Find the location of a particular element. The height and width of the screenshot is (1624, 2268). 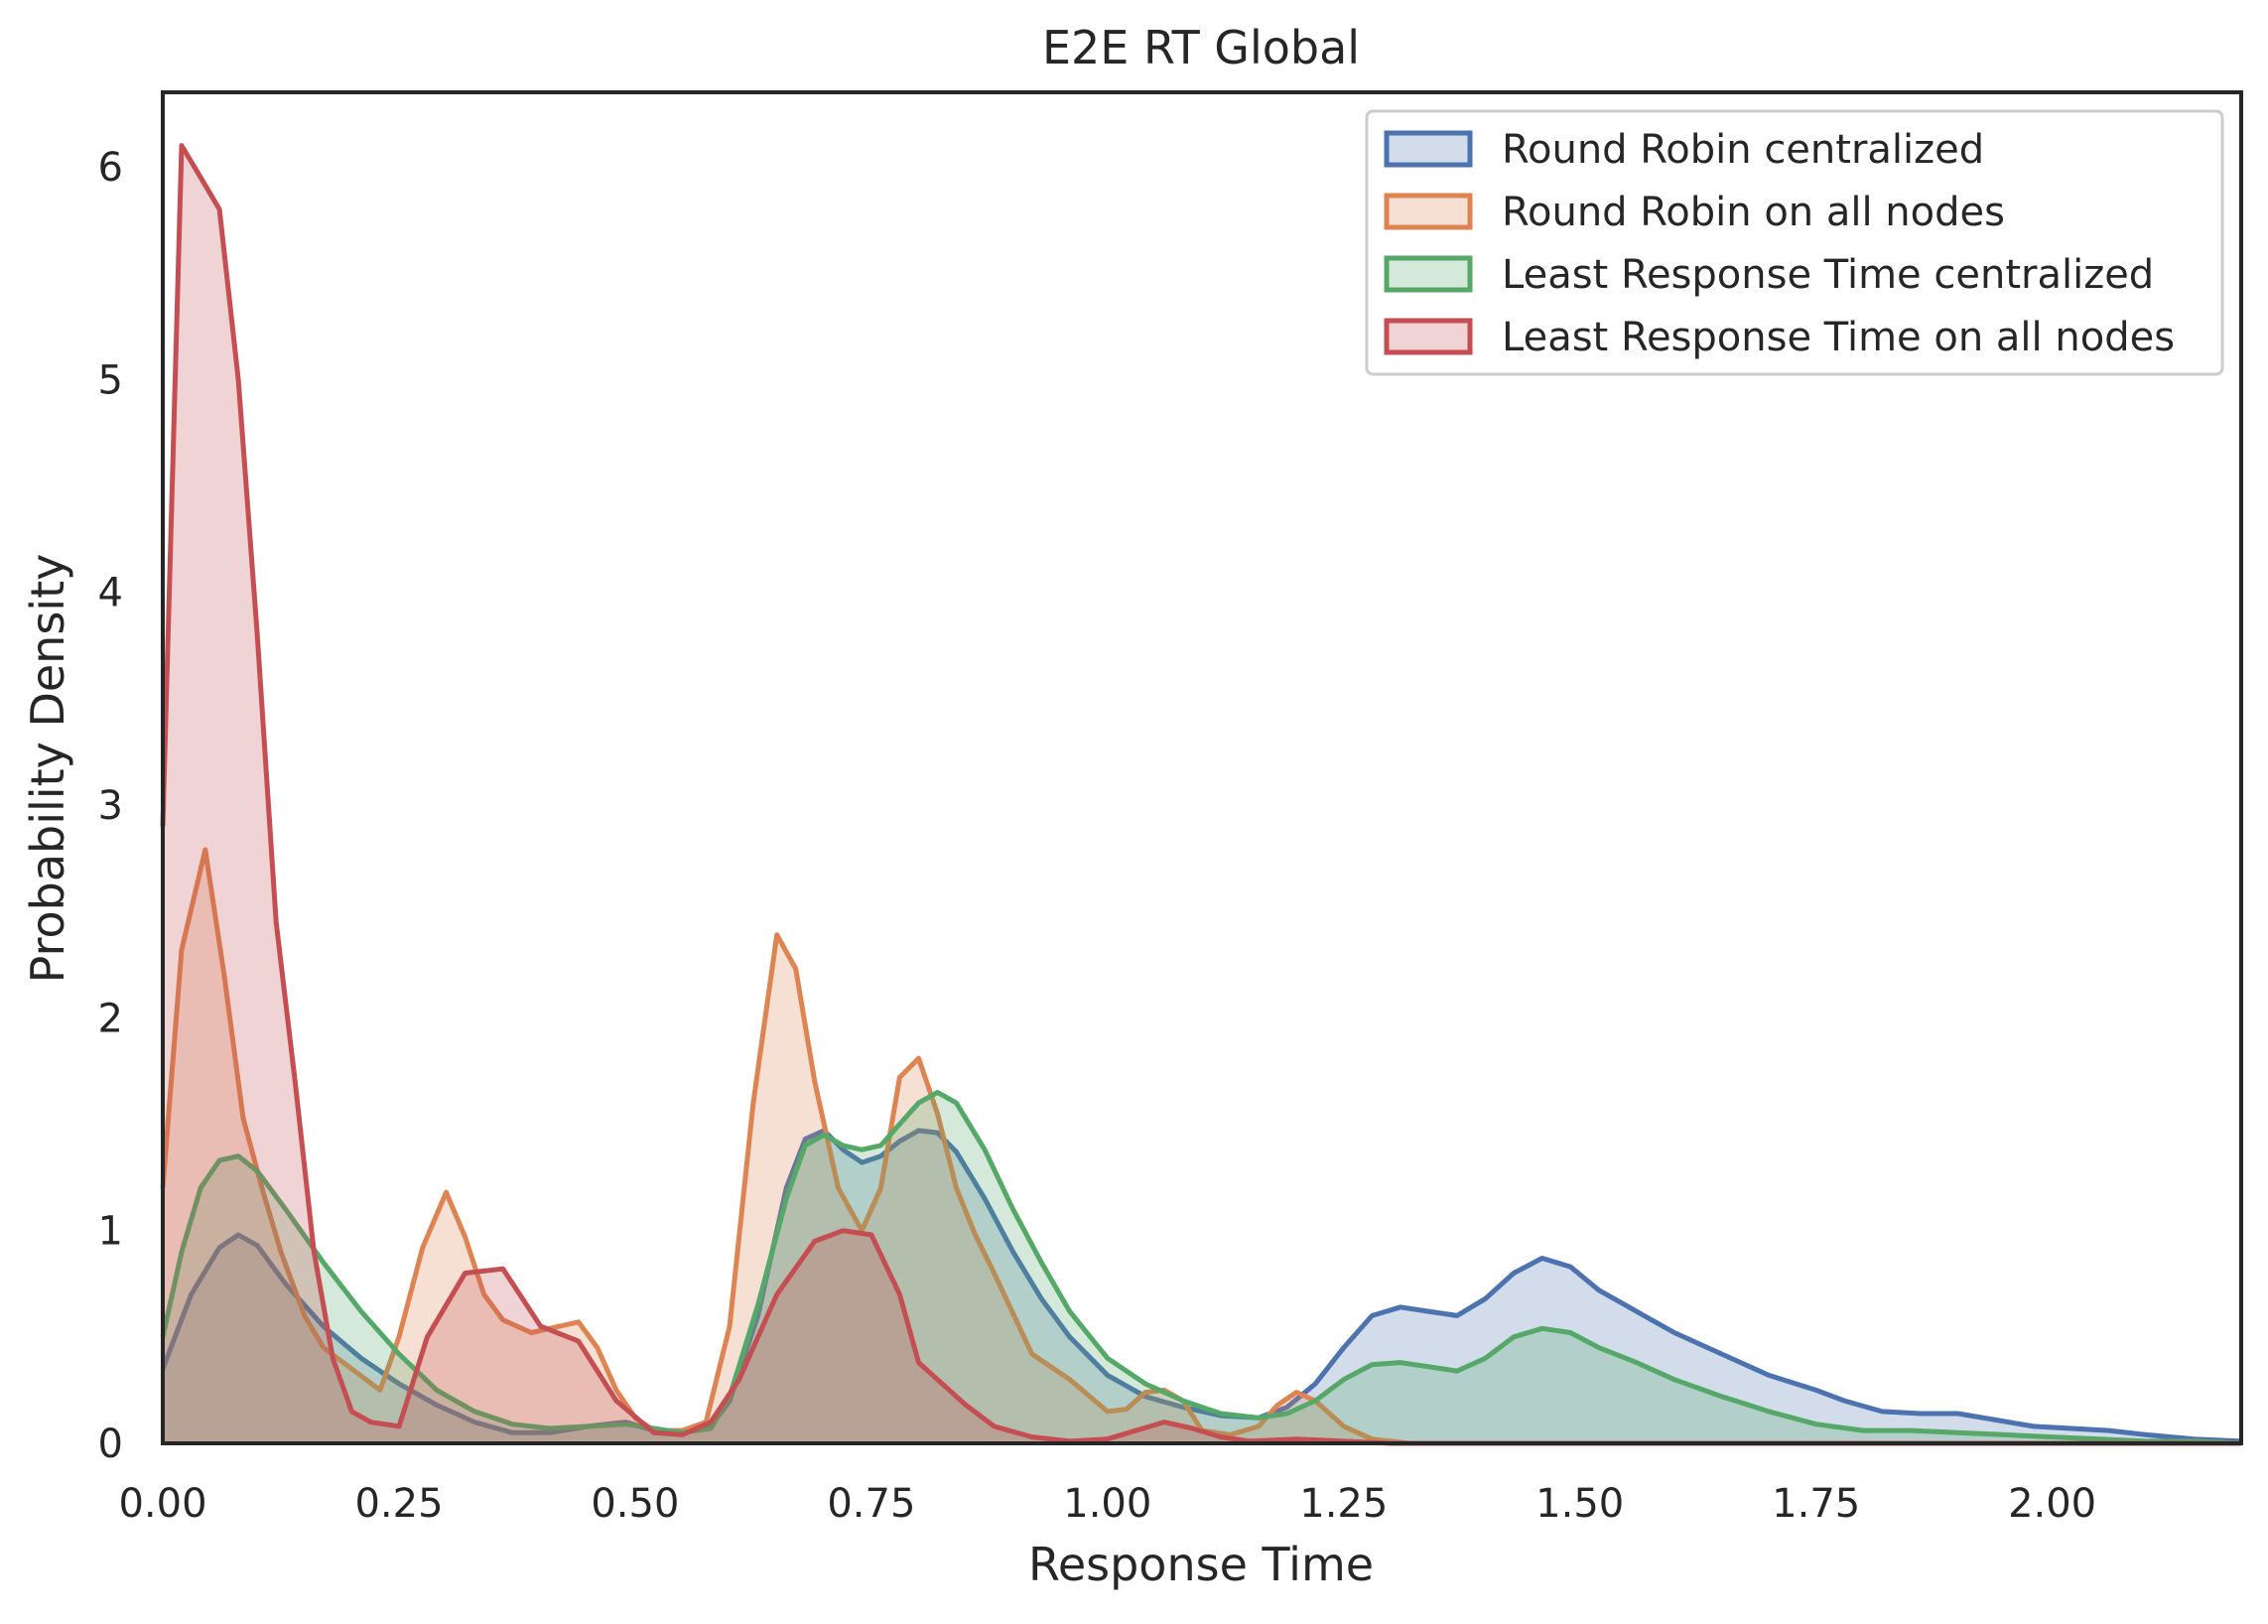

y-tick-label: 3 is located at coordinates (111, 806).